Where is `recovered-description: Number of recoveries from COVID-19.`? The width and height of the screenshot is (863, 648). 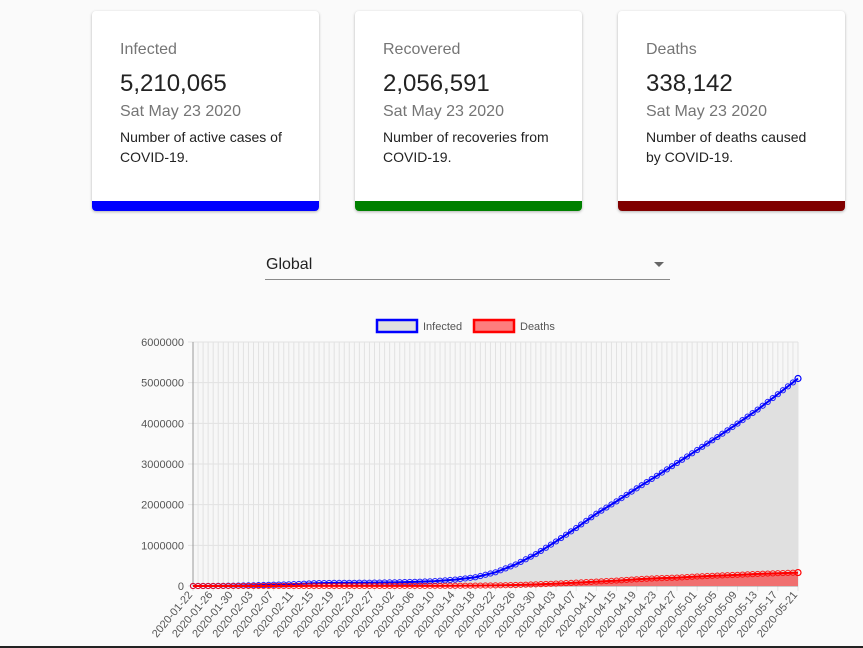
recovered-description: Number of recoveries from COVID-19. is located at coordinates (466, 147).